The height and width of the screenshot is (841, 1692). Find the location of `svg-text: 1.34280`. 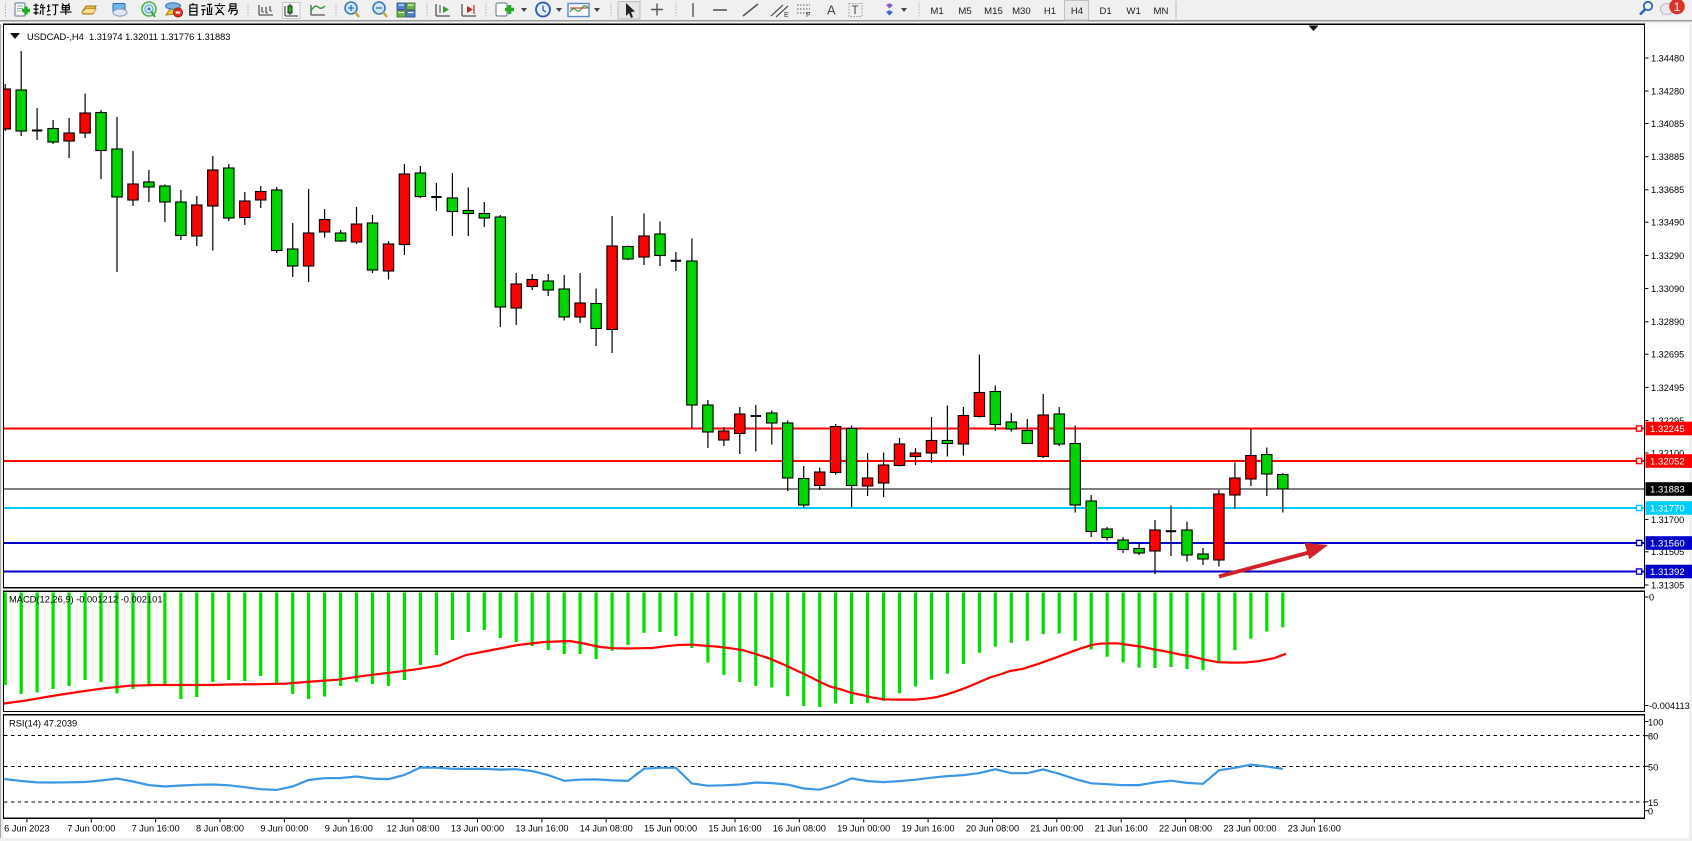

svg-text: 1.34280 is located at coordinates (1667, 91).